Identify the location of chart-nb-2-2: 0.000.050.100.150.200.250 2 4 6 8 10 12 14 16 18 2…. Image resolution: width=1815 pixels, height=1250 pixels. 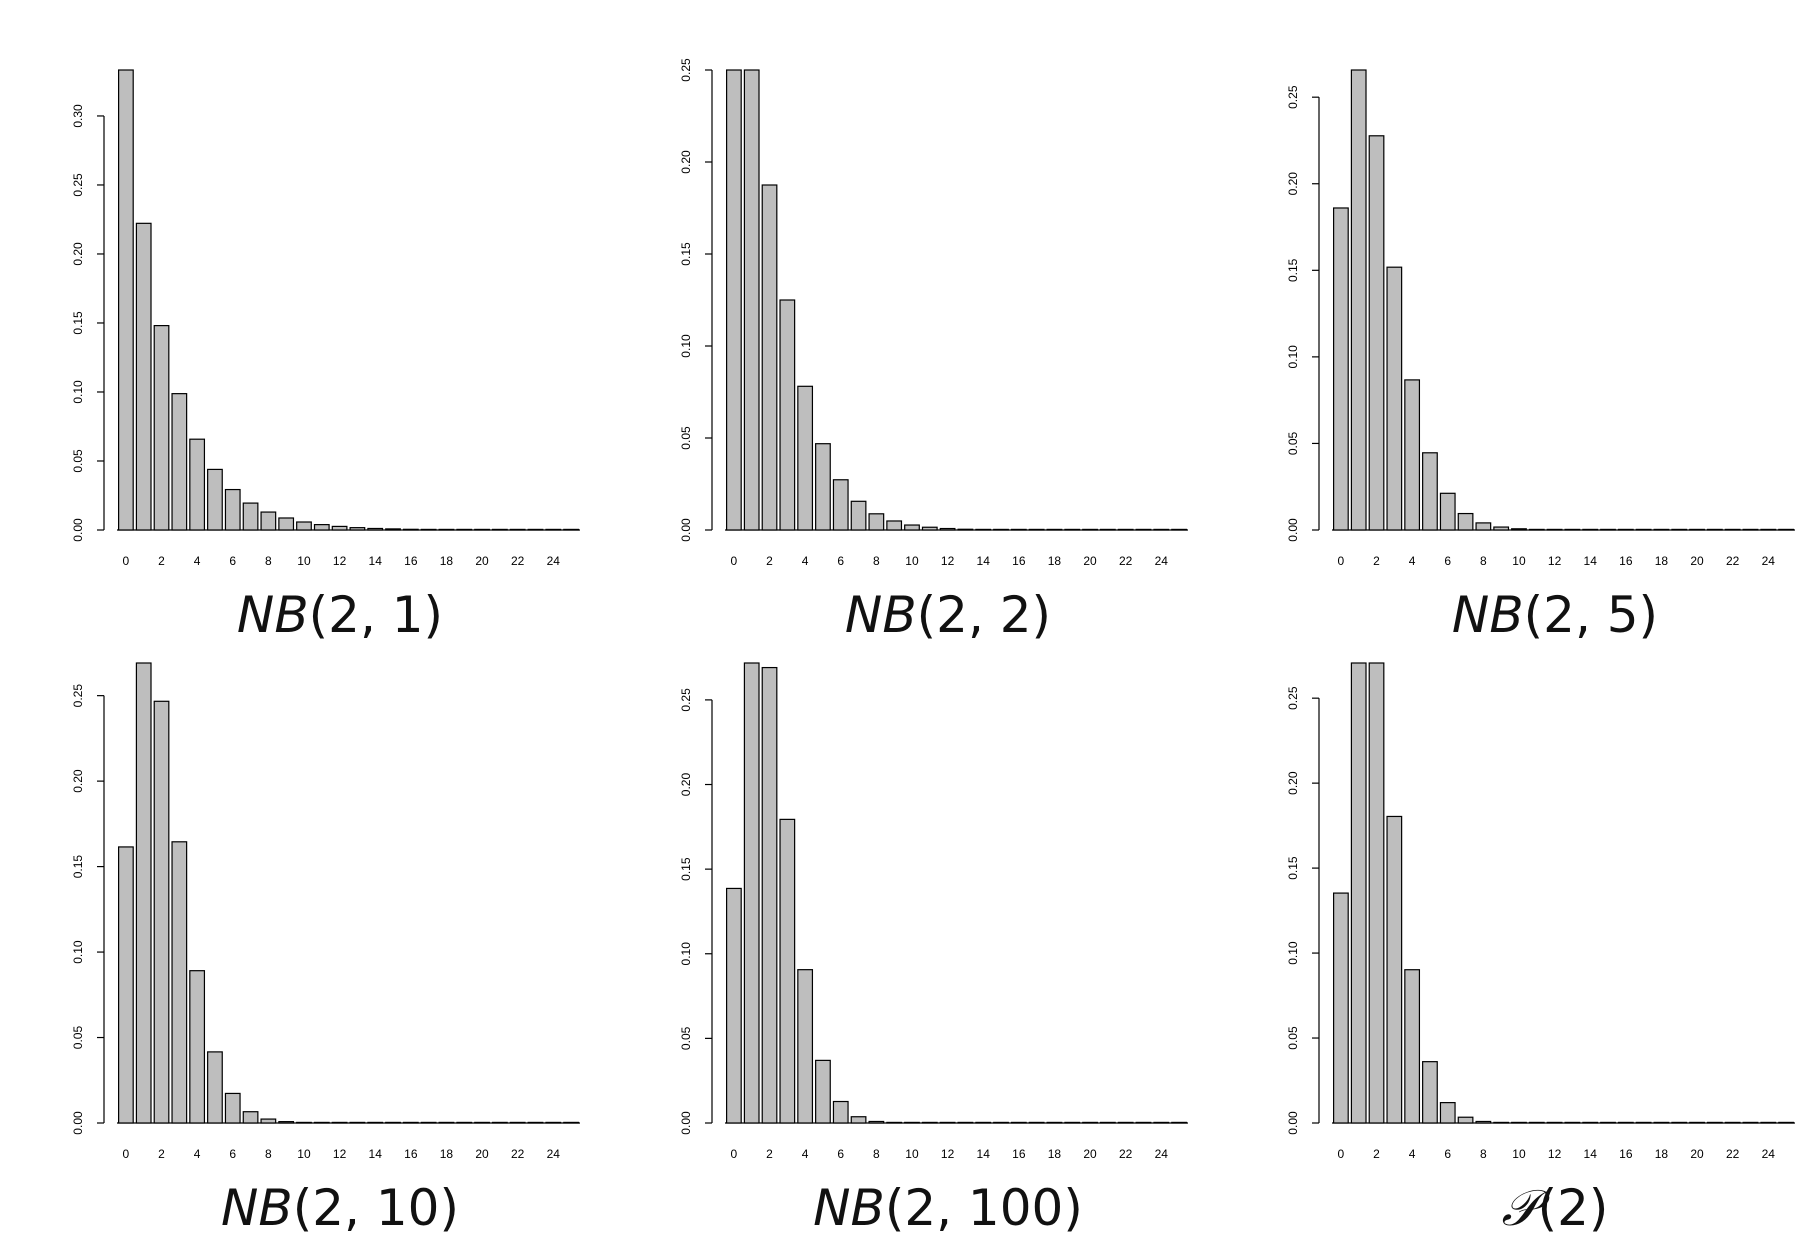
(933, 313).